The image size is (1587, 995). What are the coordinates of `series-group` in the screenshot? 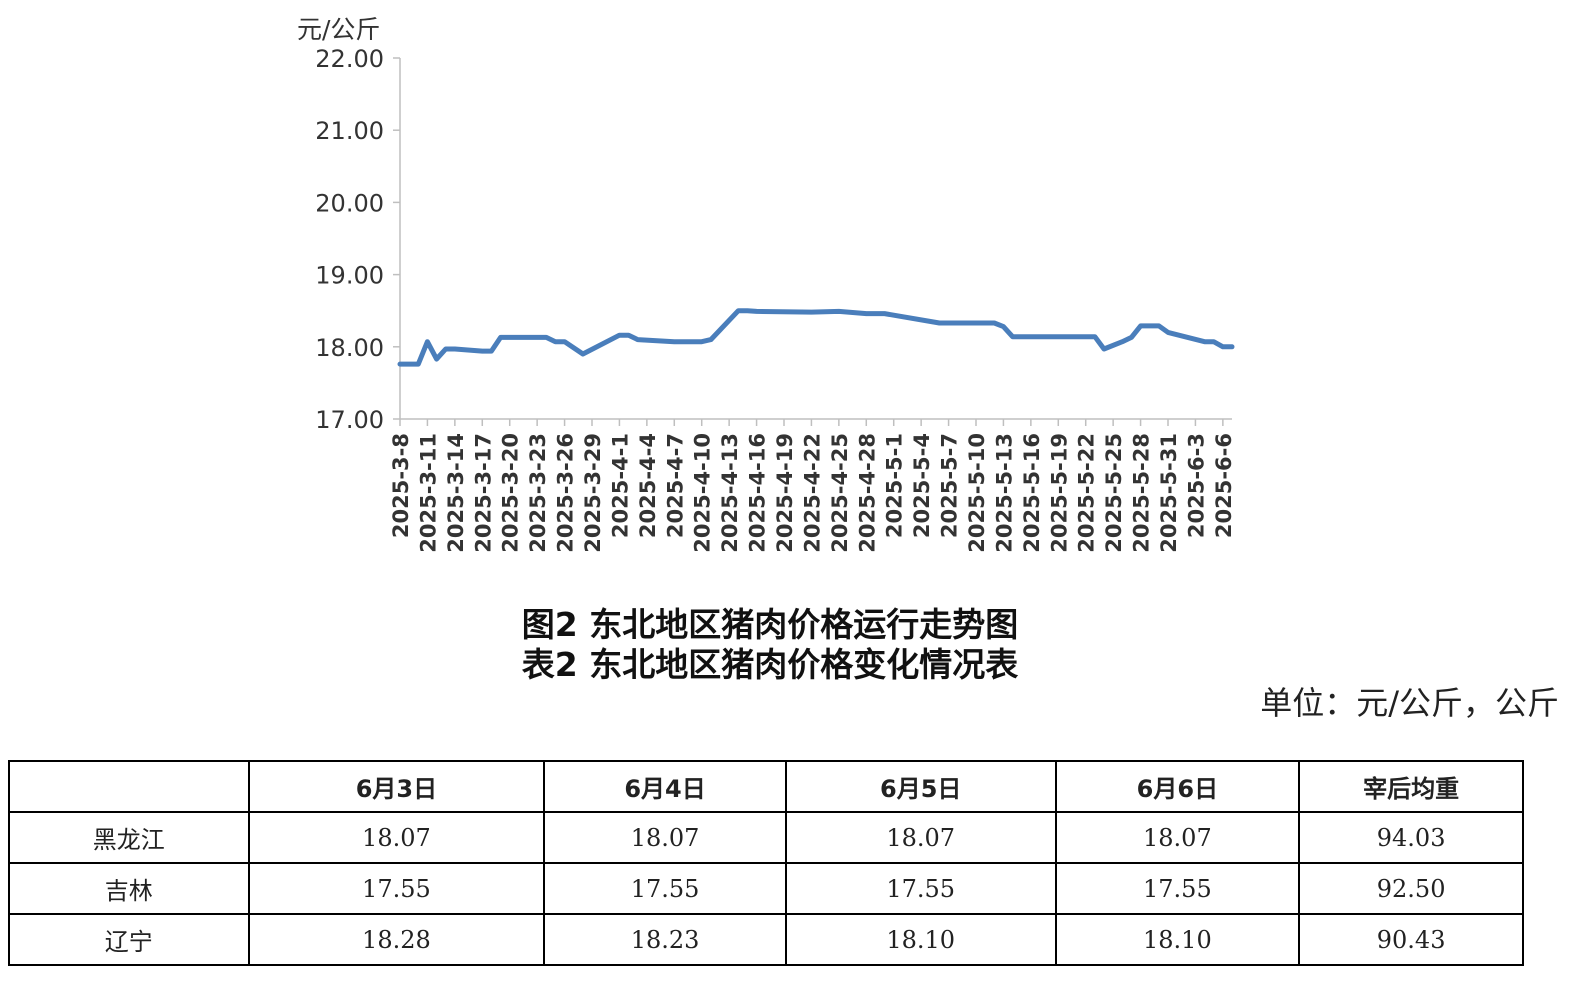 It's located at (816, 337).